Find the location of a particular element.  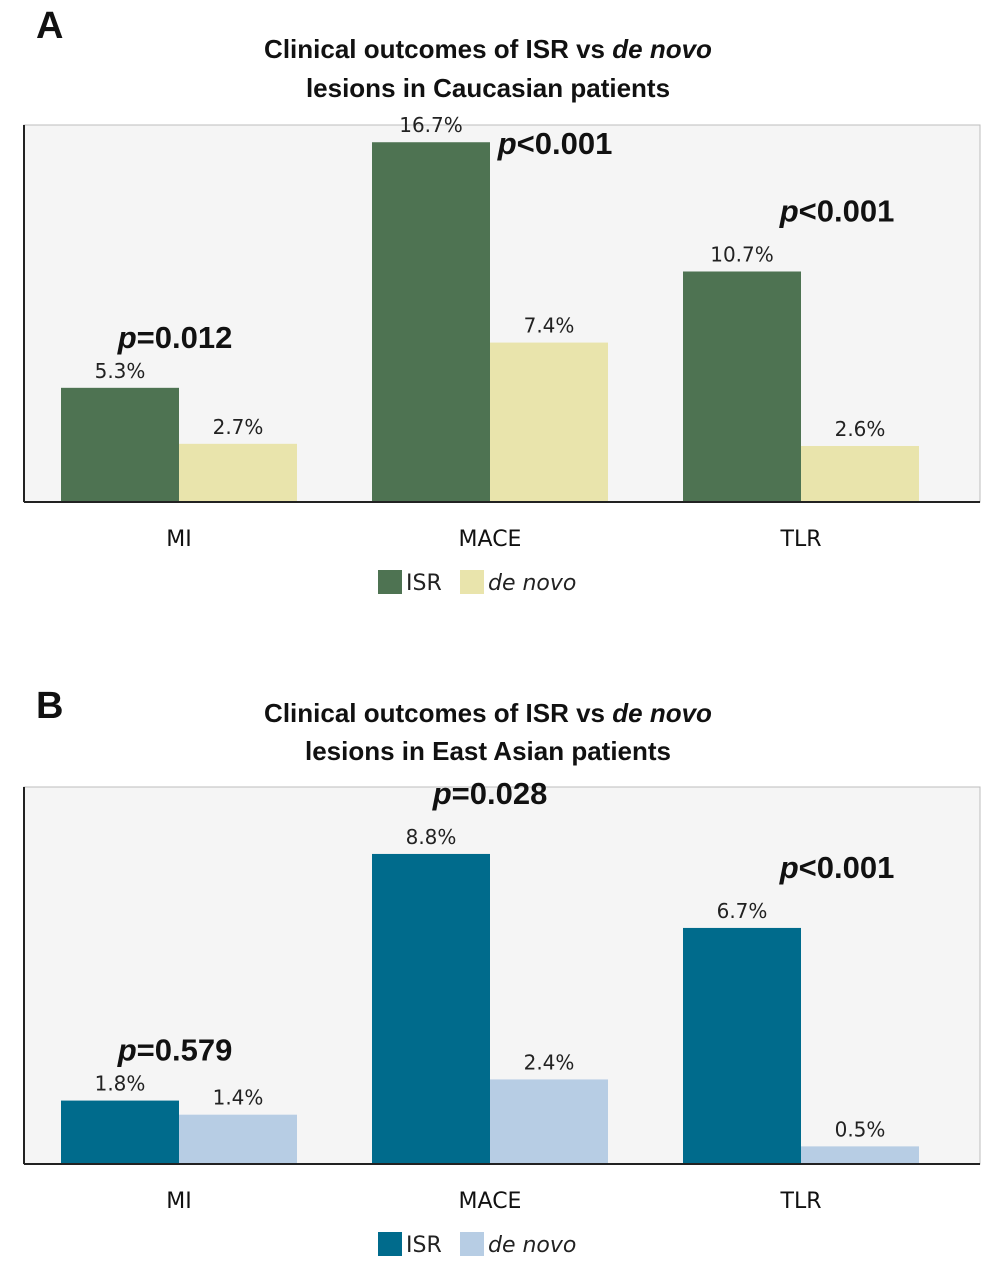

panel-b-category-label-tlr: TLR is located at coordinates (801, 1201).